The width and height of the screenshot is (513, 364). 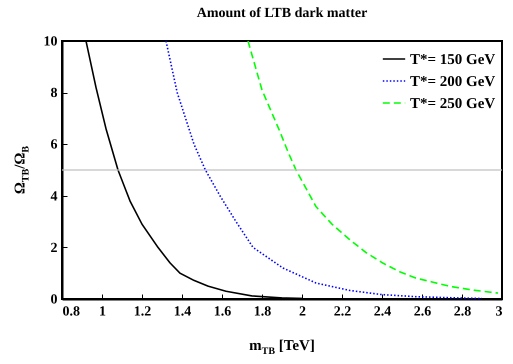 I want to click on x-tick-label: 2.4, so click(x=383, y=312).